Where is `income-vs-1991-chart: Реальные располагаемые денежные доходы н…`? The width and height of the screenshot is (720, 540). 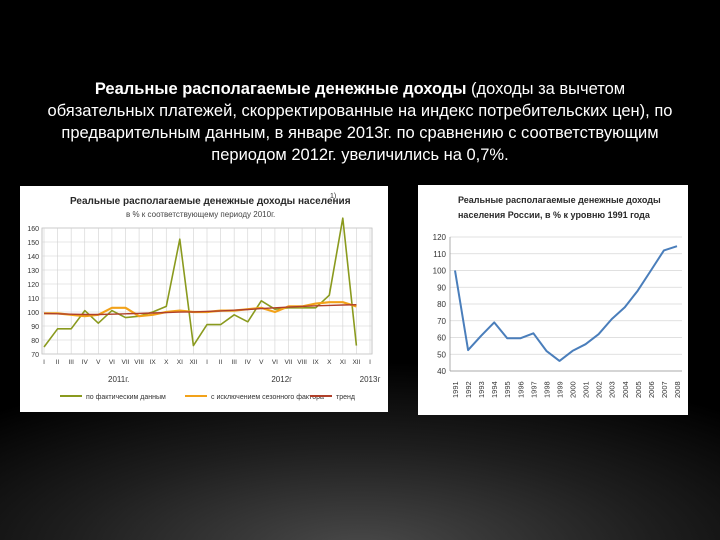 income-vs-1991-chart: Реальные располагаемые денежные доходы н… is located at coordinates (557, 296).